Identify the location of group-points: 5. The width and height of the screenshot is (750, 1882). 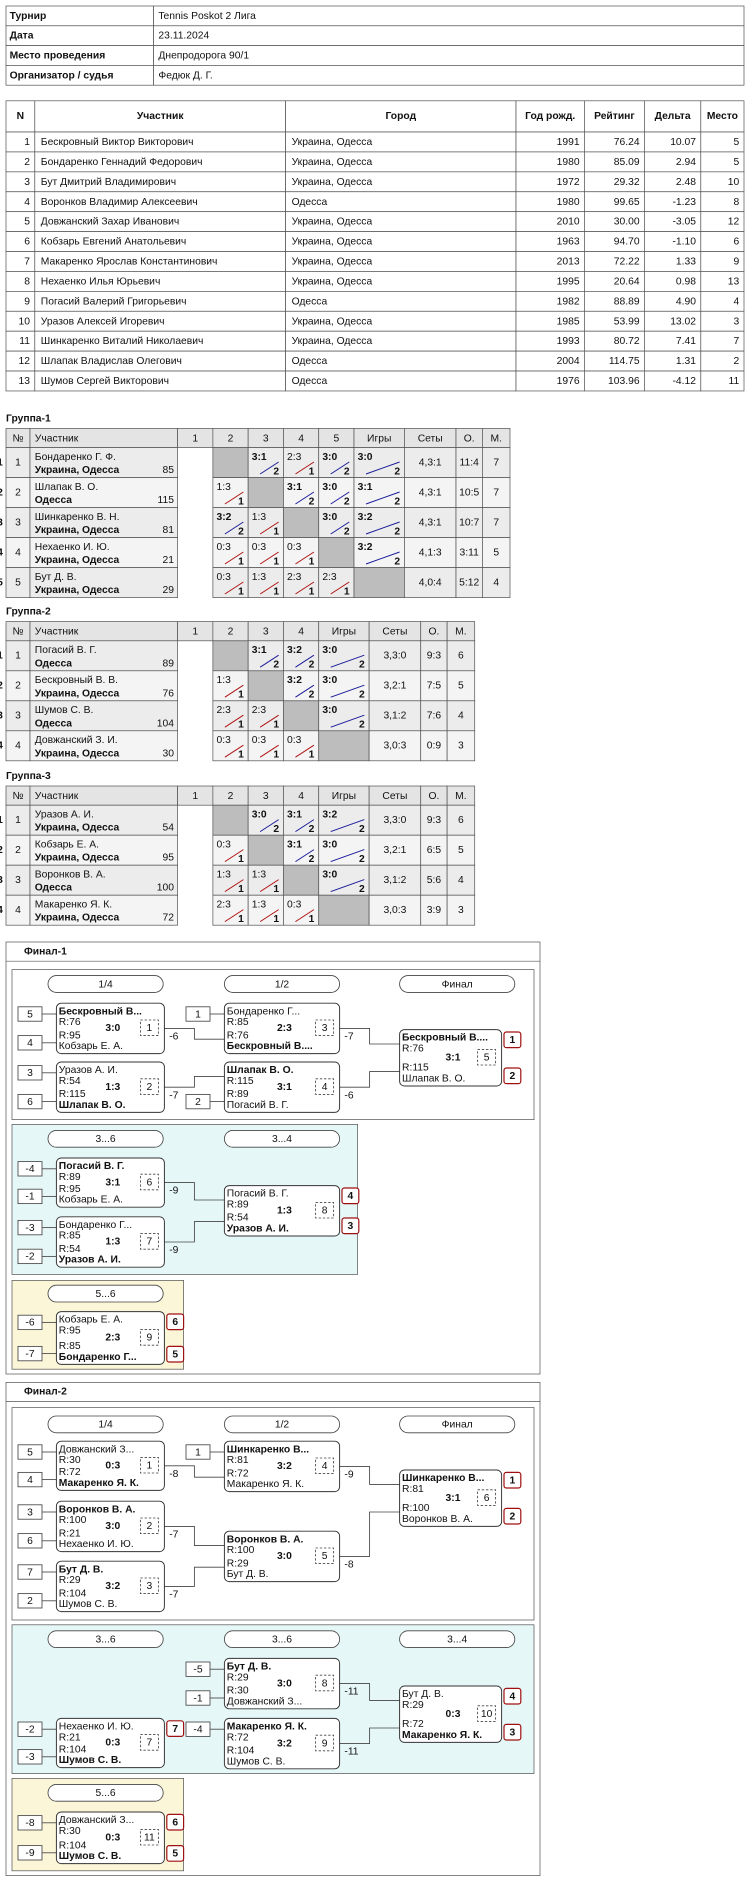
(461, 850).